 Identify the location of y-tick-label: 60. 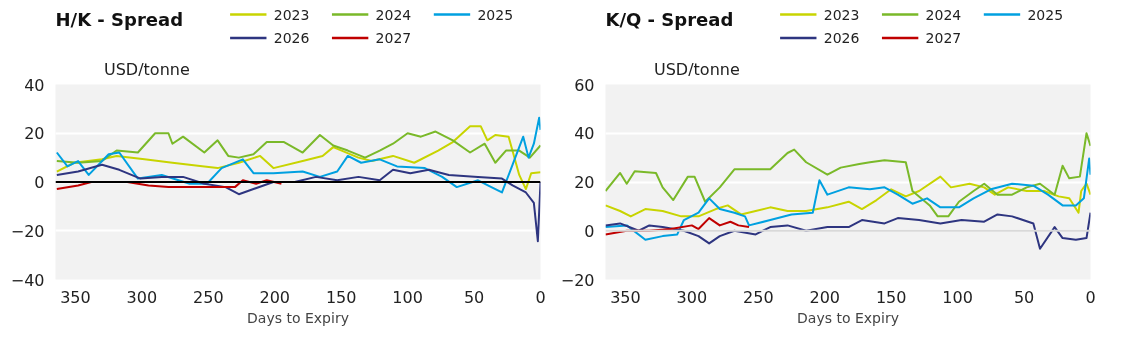
(584, 85).